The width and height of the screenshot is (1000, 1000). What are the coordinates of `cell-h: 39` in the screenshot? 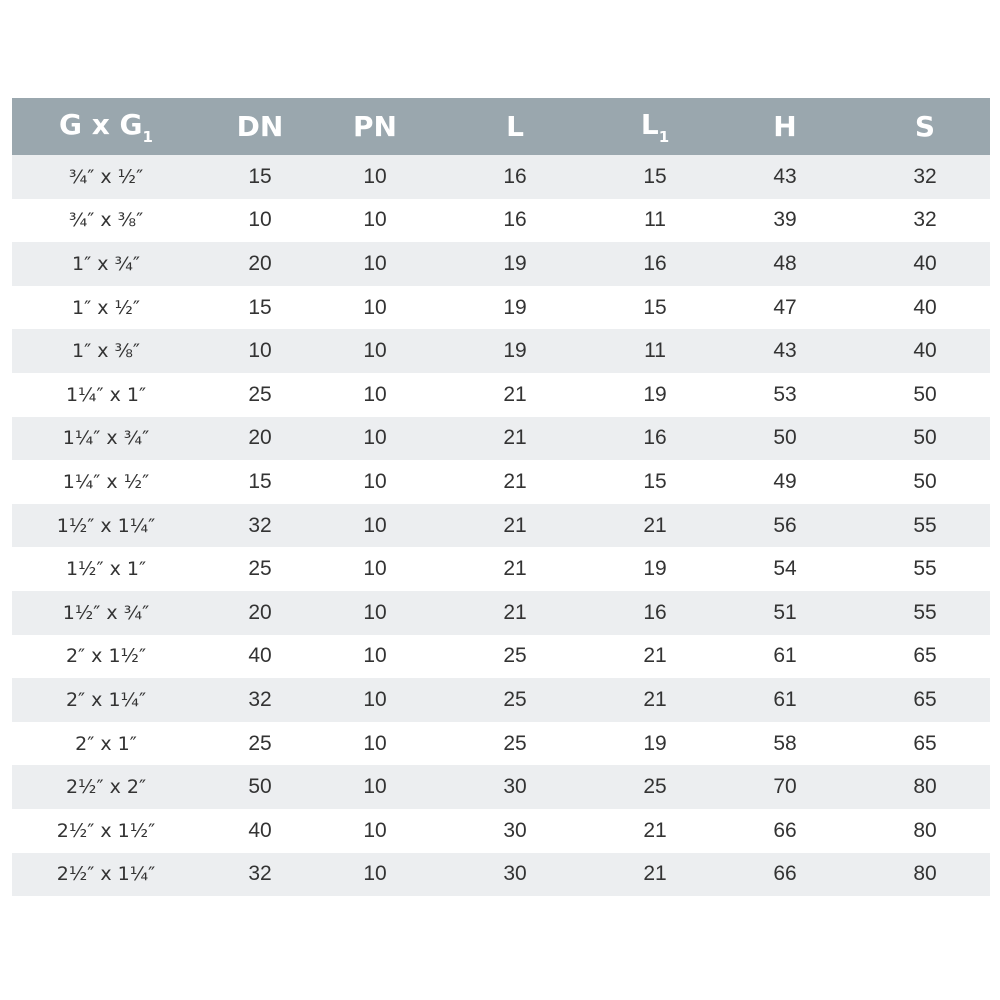 It's located at (785, 220).